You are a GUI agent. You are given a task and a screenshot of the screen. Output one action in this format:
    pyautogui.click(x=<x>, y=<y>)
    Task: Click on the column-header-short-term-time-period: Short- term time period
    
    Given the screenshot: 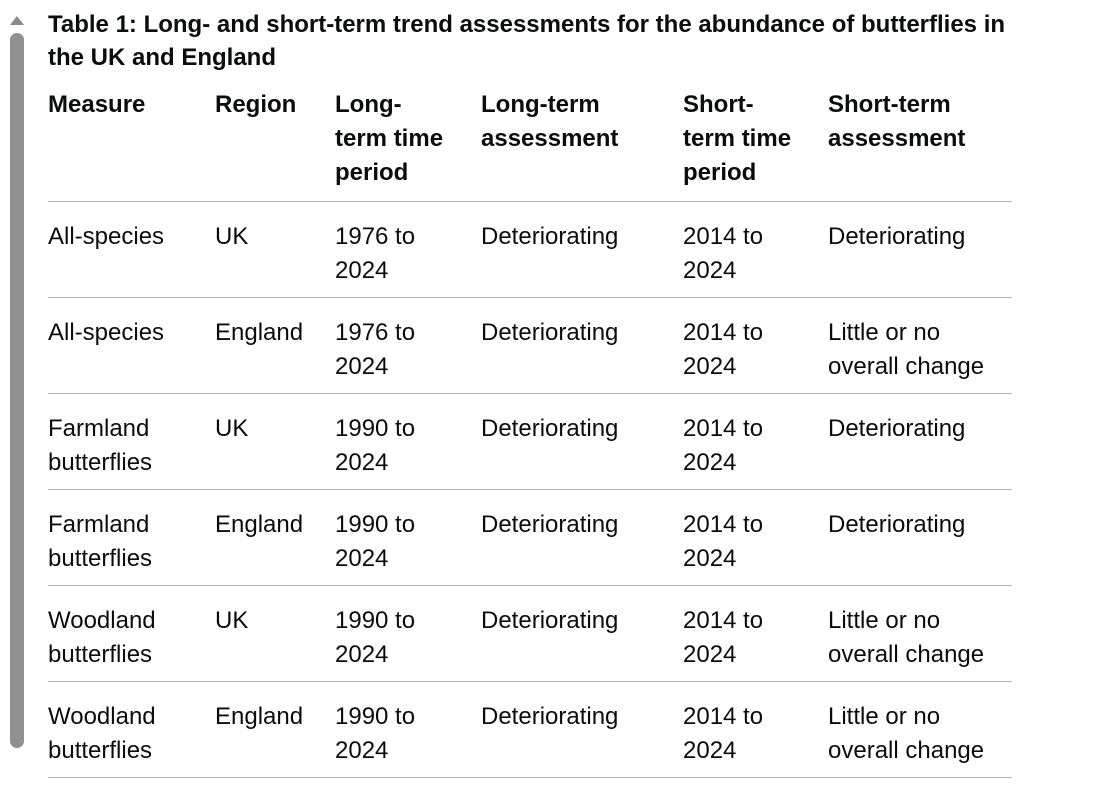 What is the action you would take?
    pyautogui.click(x=755, y=145)
    